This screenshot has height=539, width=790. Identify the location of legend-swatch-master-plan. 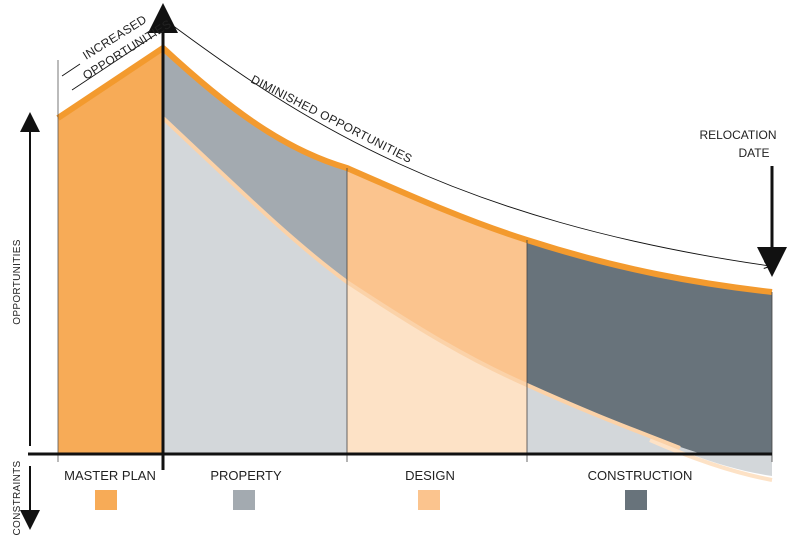
(106, 500).